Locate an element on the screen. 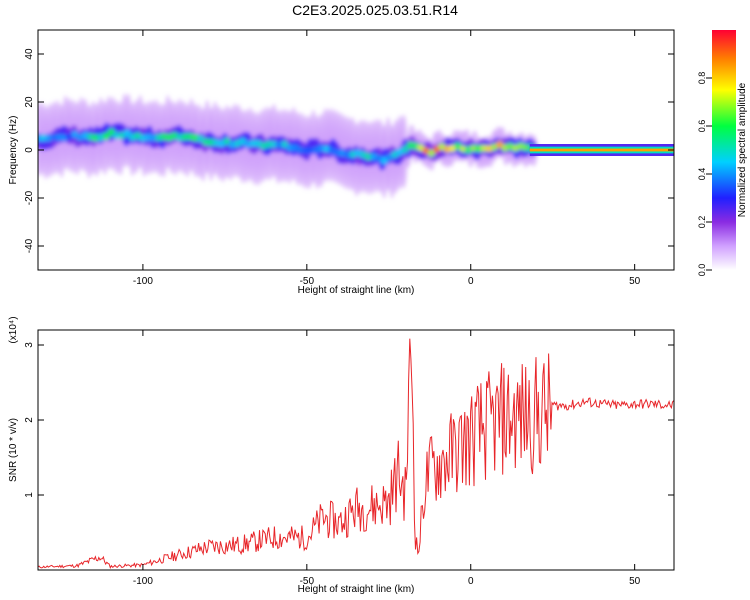 This screenshot has height=600, width=750. colorbar-tick-label: 0.0 is located at coordinates (702, 270).